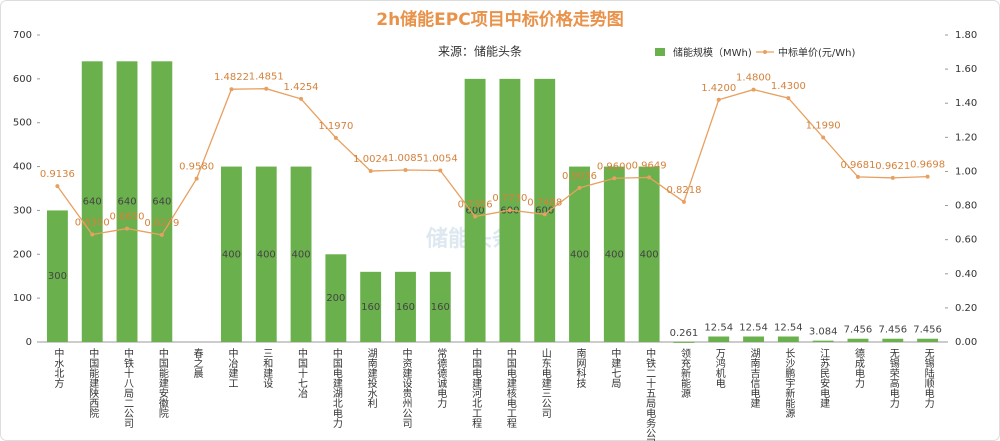 Image resolution: width=1000 pixels, height=441 pixels. I want to click on x-tick-label: 中资建设贵州公司, so click(406, 387).